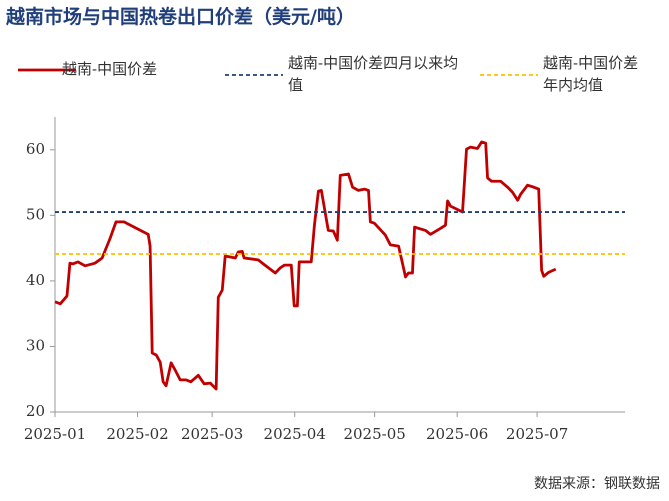 This screenshot has height=501, width=669. I want to click on x-tick-label: 2025-02, so click(137, 434).